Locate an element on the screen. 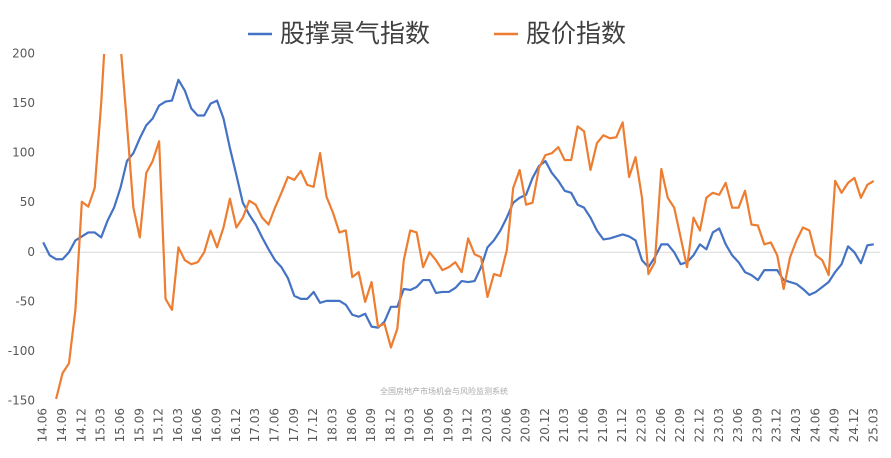 This screenshot has width=891, height=458. x-tick-label: 20.09 is located at coordinates (526, 425).